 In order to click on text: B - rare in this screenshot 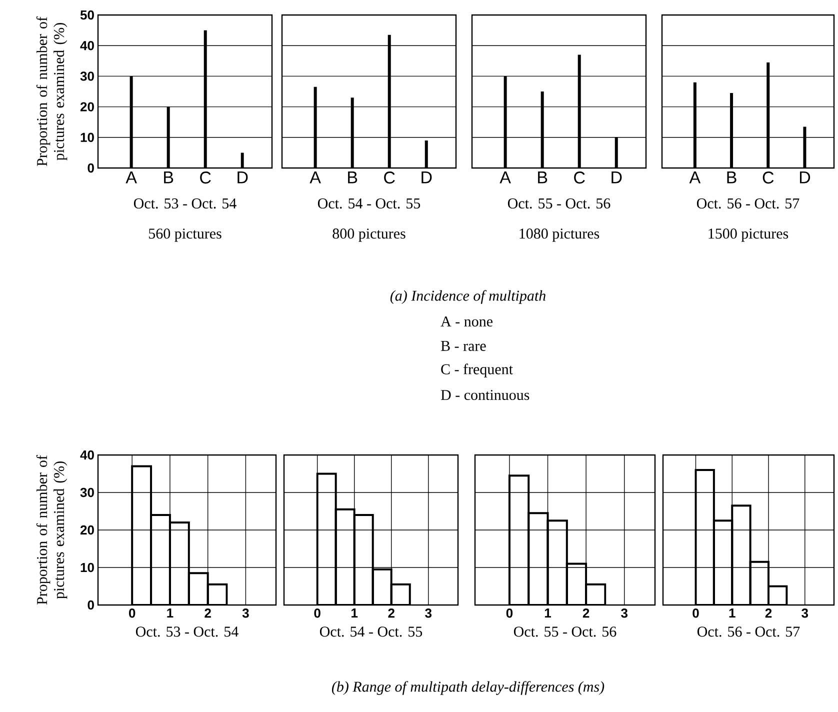, I will do `click(463, 346)`.